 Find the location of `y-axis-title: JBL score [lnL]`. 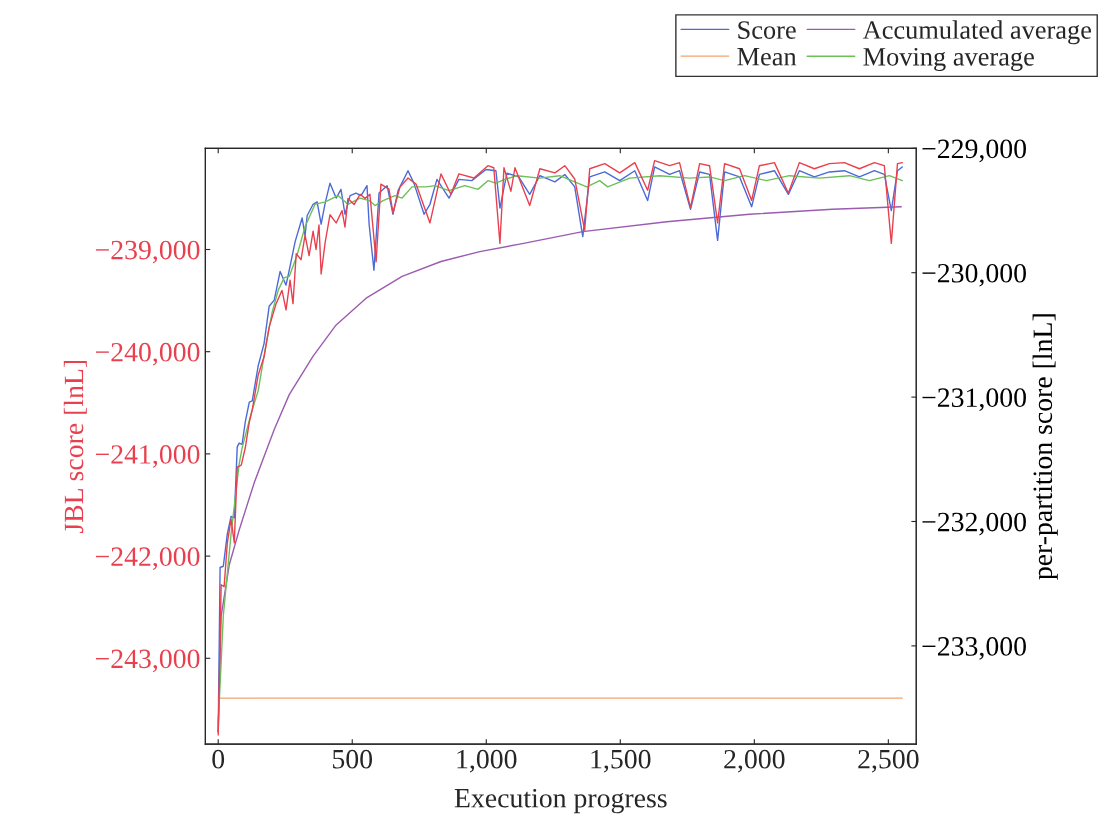

y-axis-title: JBL score [lnL] is located at coordinates (75, 447).